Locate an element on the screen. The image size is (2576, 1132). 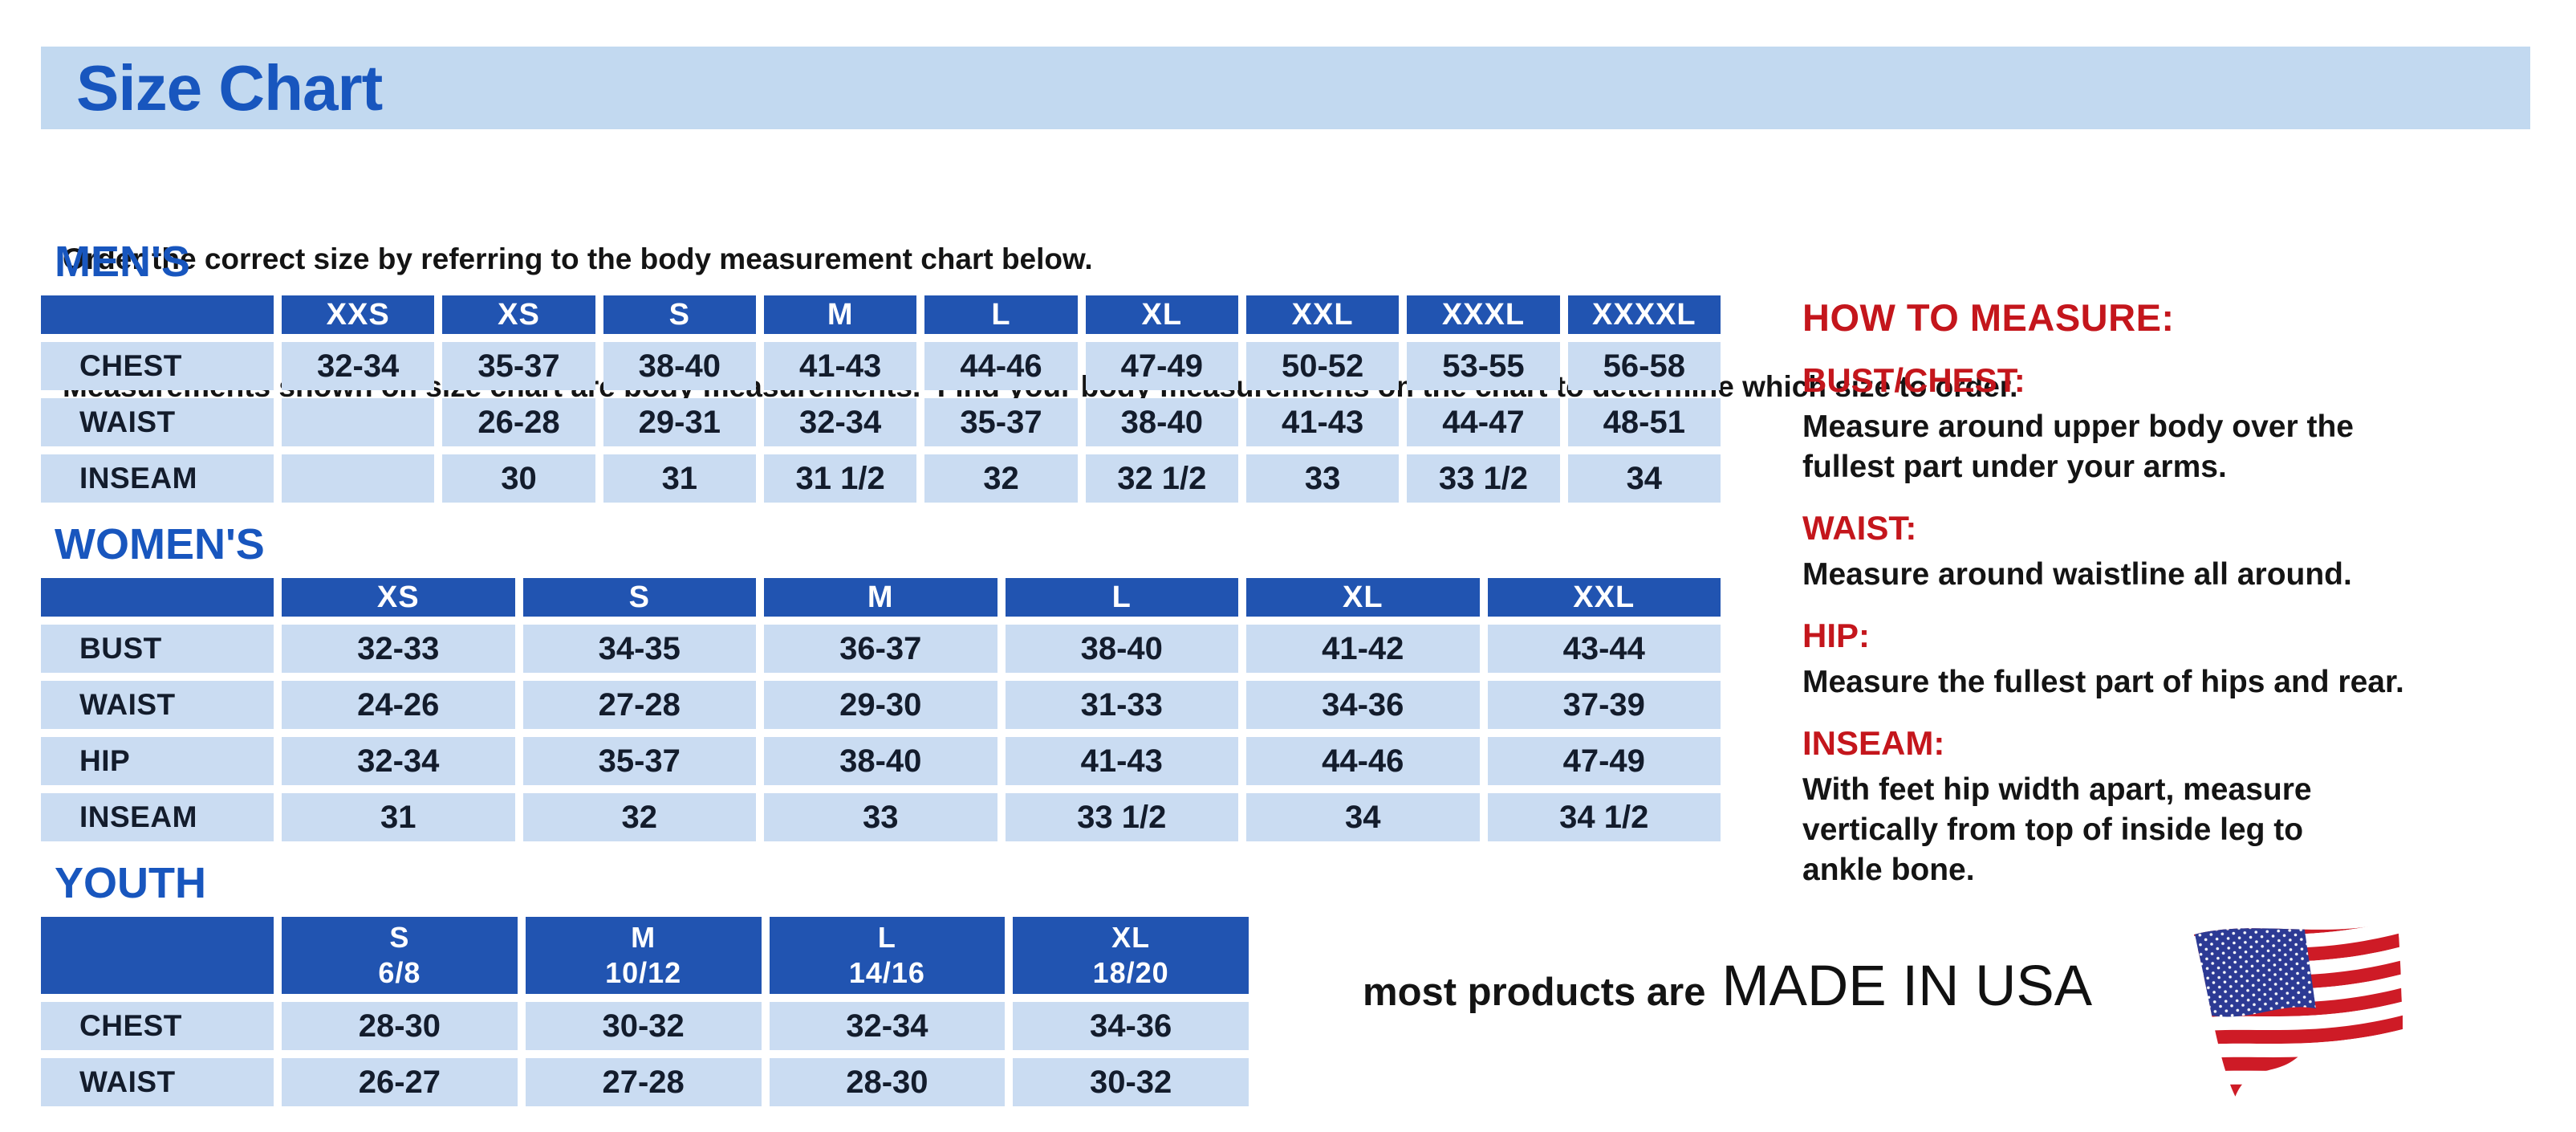
size-value-cell: 36-37 is located at coordinates (880, 649).